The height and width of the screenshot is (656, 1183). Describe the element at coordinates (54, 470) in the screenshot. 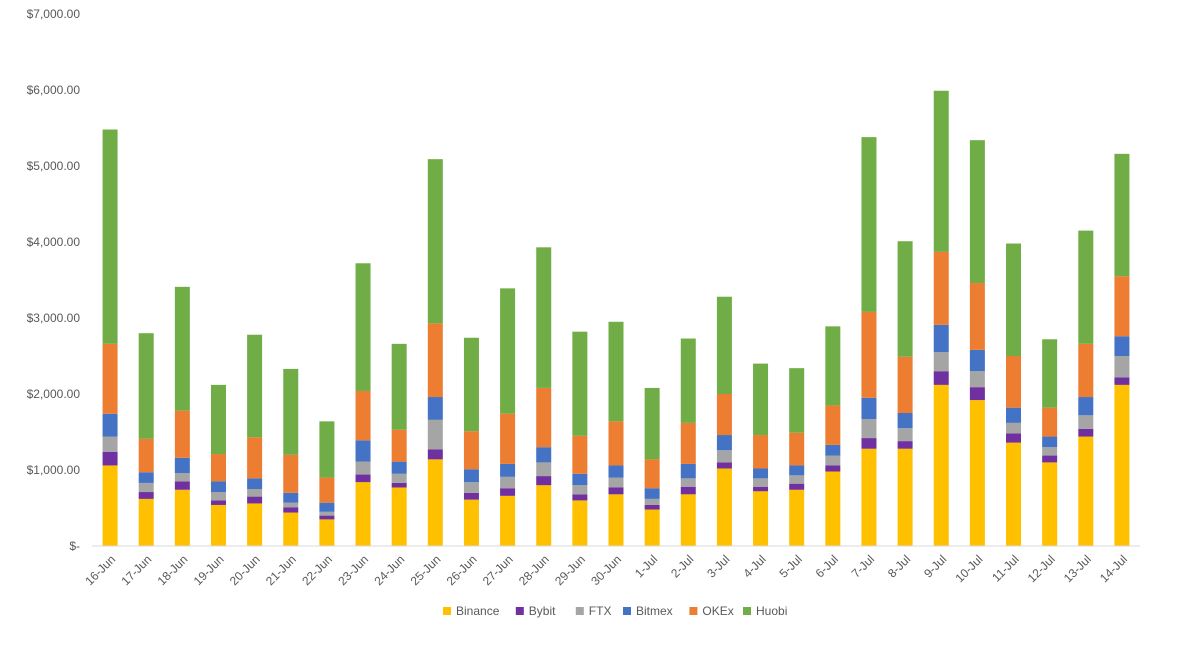

I see `y-tick-label: $1,000.00` at that location.